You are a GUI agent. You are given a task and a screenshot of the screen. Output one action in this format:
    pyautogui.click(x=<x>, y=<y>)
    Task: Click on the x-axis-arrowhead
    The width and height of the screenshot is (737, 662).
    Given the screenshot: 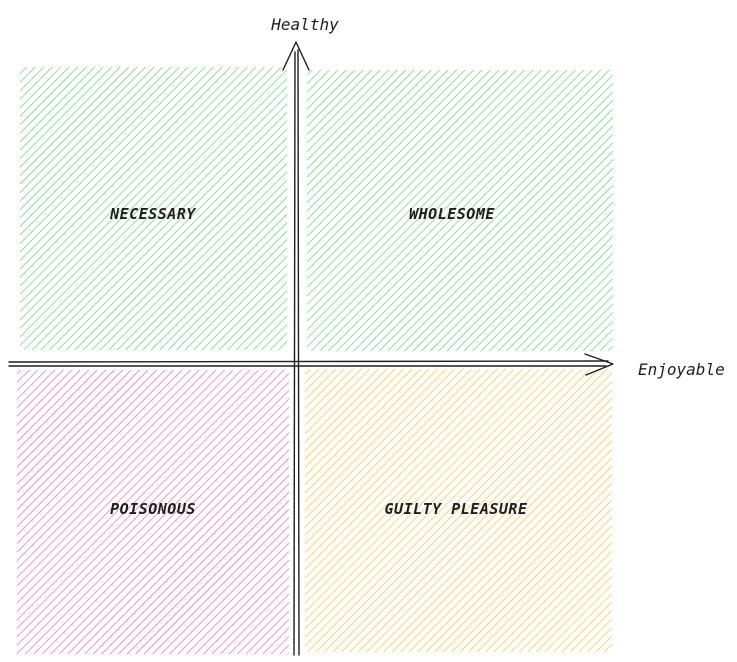 What is the action you would take?
    pyautogui.click(x=599, y=364)
    